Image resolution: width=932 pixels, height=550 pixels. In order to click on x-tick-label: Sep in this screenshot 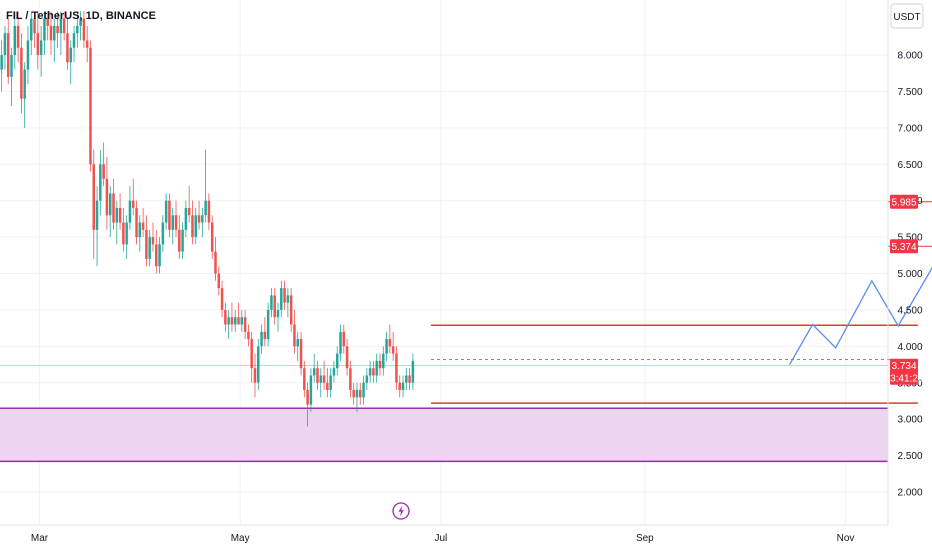, I will do `click(645, 538)`.